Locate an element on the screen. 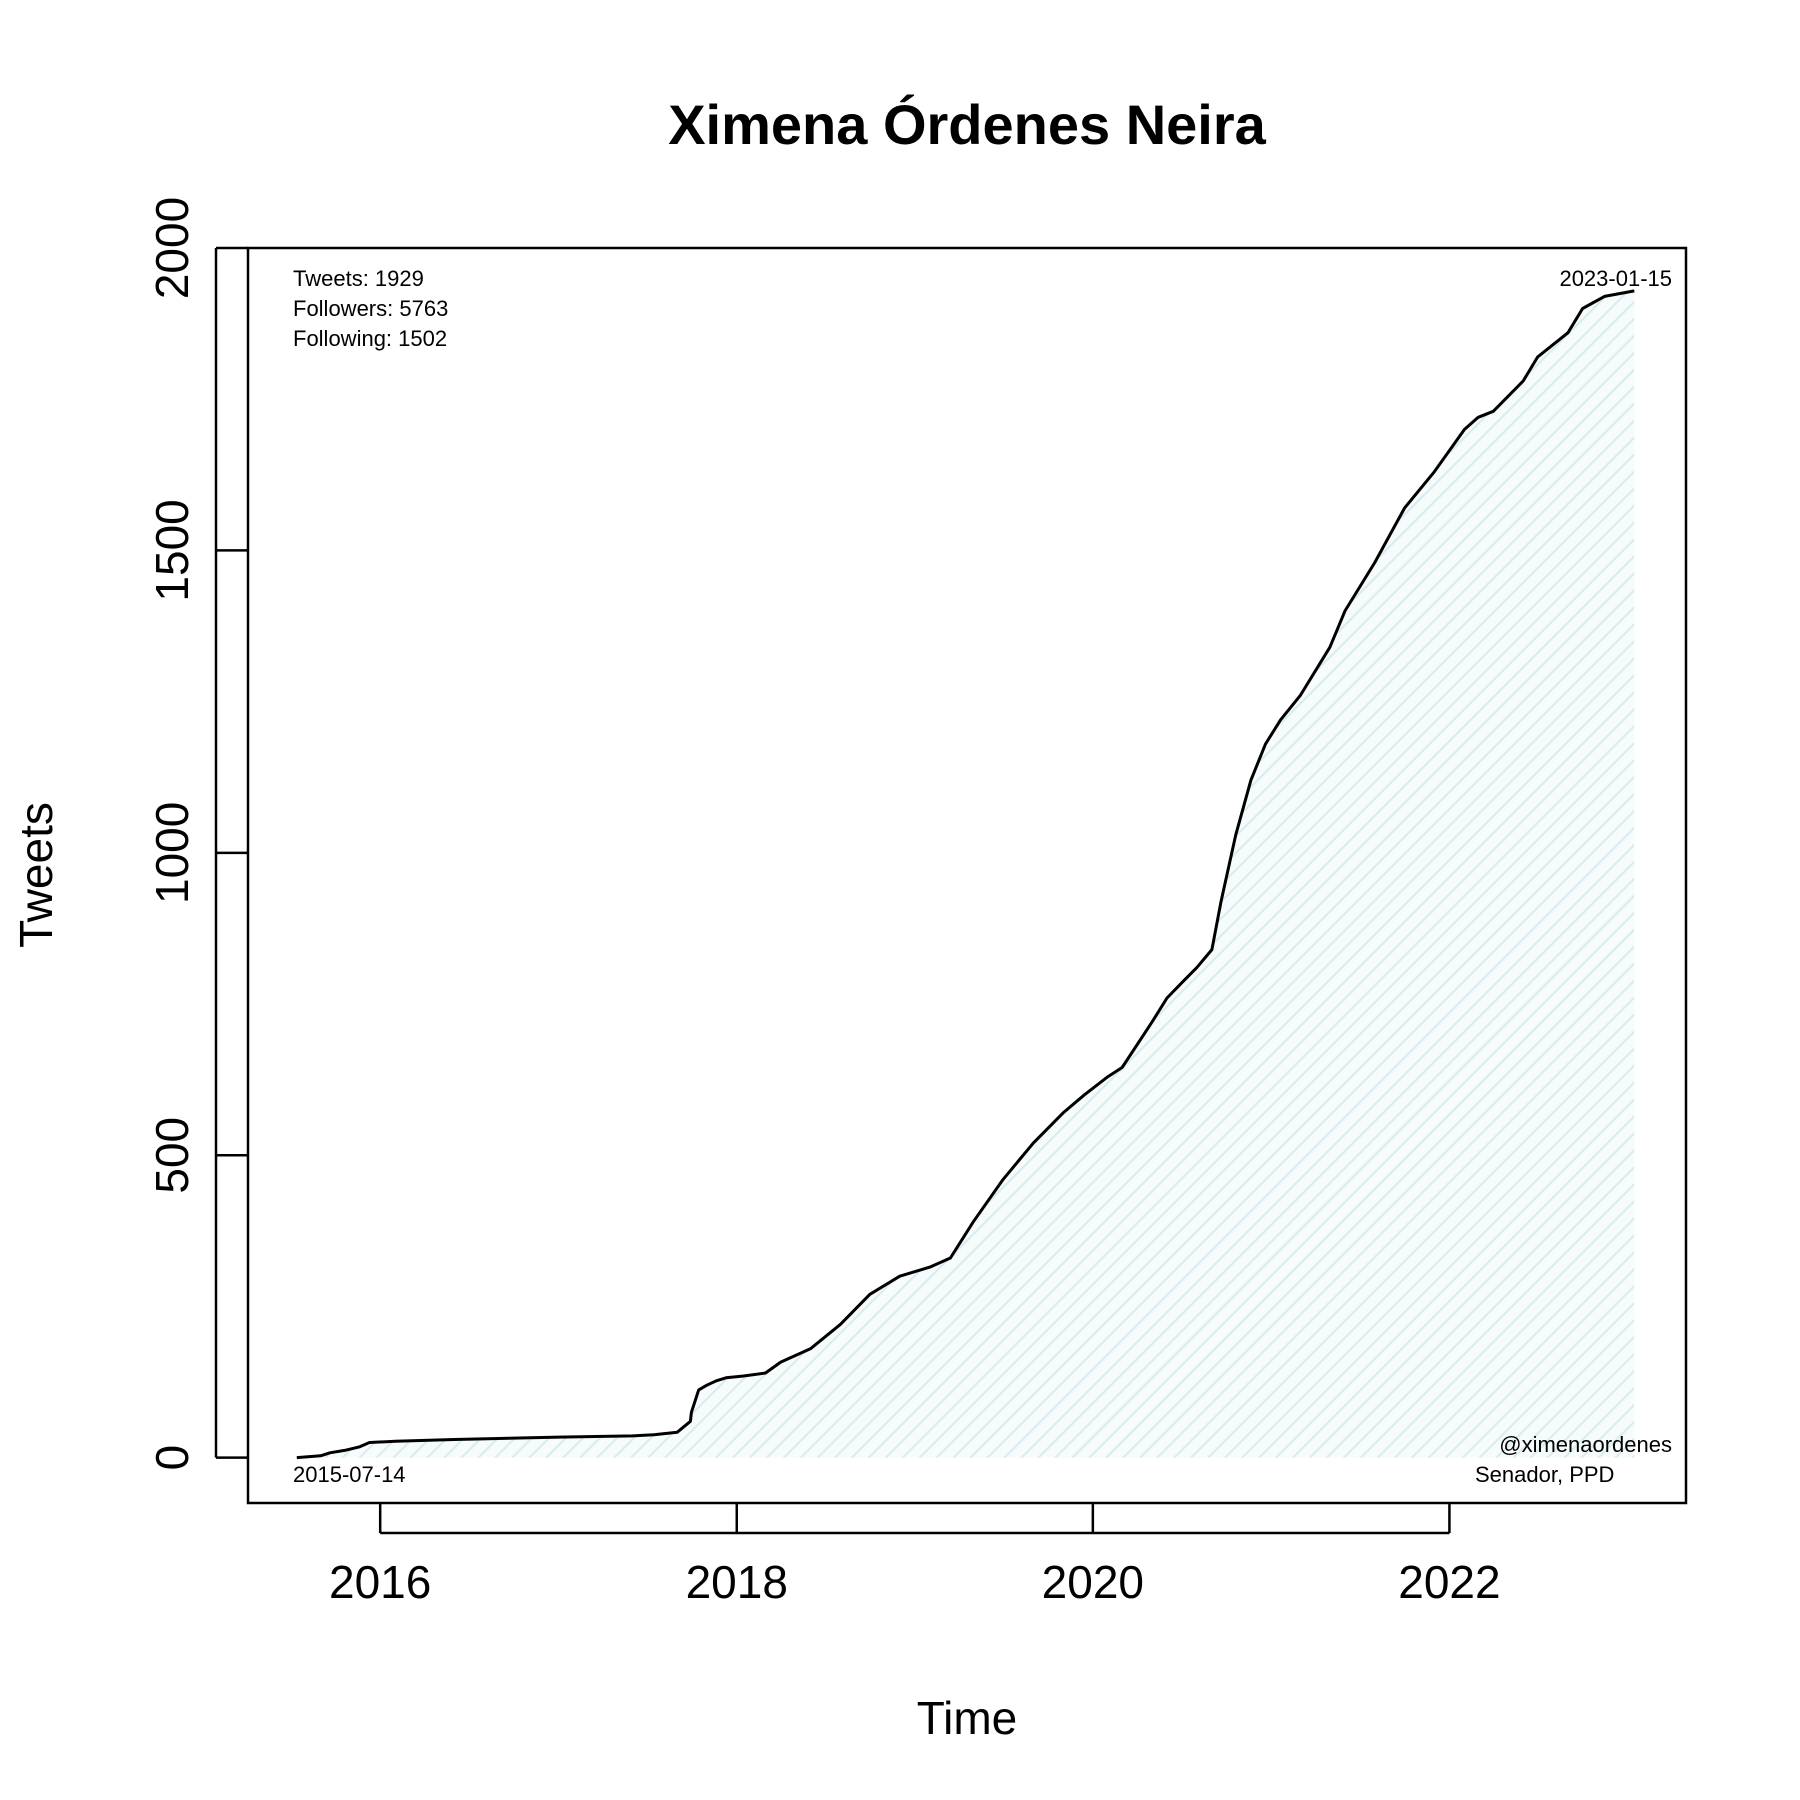  x-axis-label: Time is located at coordinates (967, 1718).